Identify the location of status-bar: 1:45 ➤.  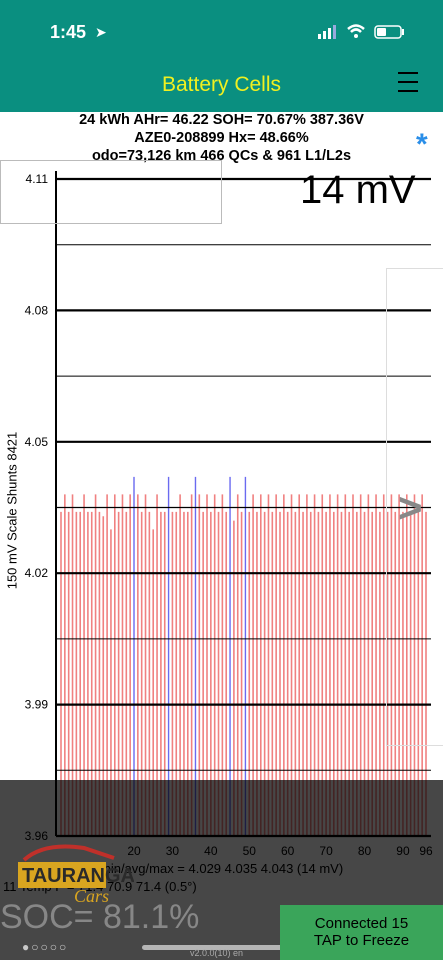
(221, 30).